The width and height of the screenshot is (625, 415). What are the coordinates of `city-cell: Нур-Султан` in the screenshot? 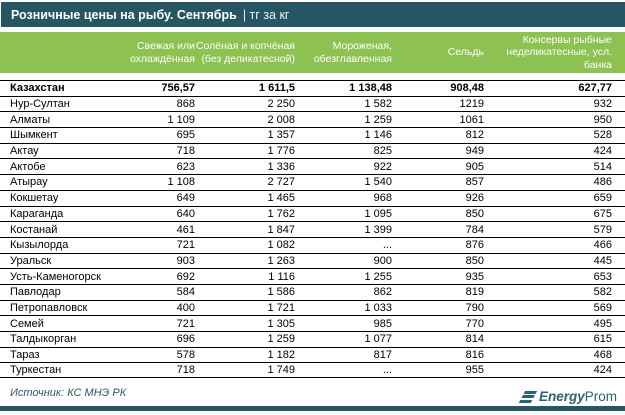 It's located at (40, 104).